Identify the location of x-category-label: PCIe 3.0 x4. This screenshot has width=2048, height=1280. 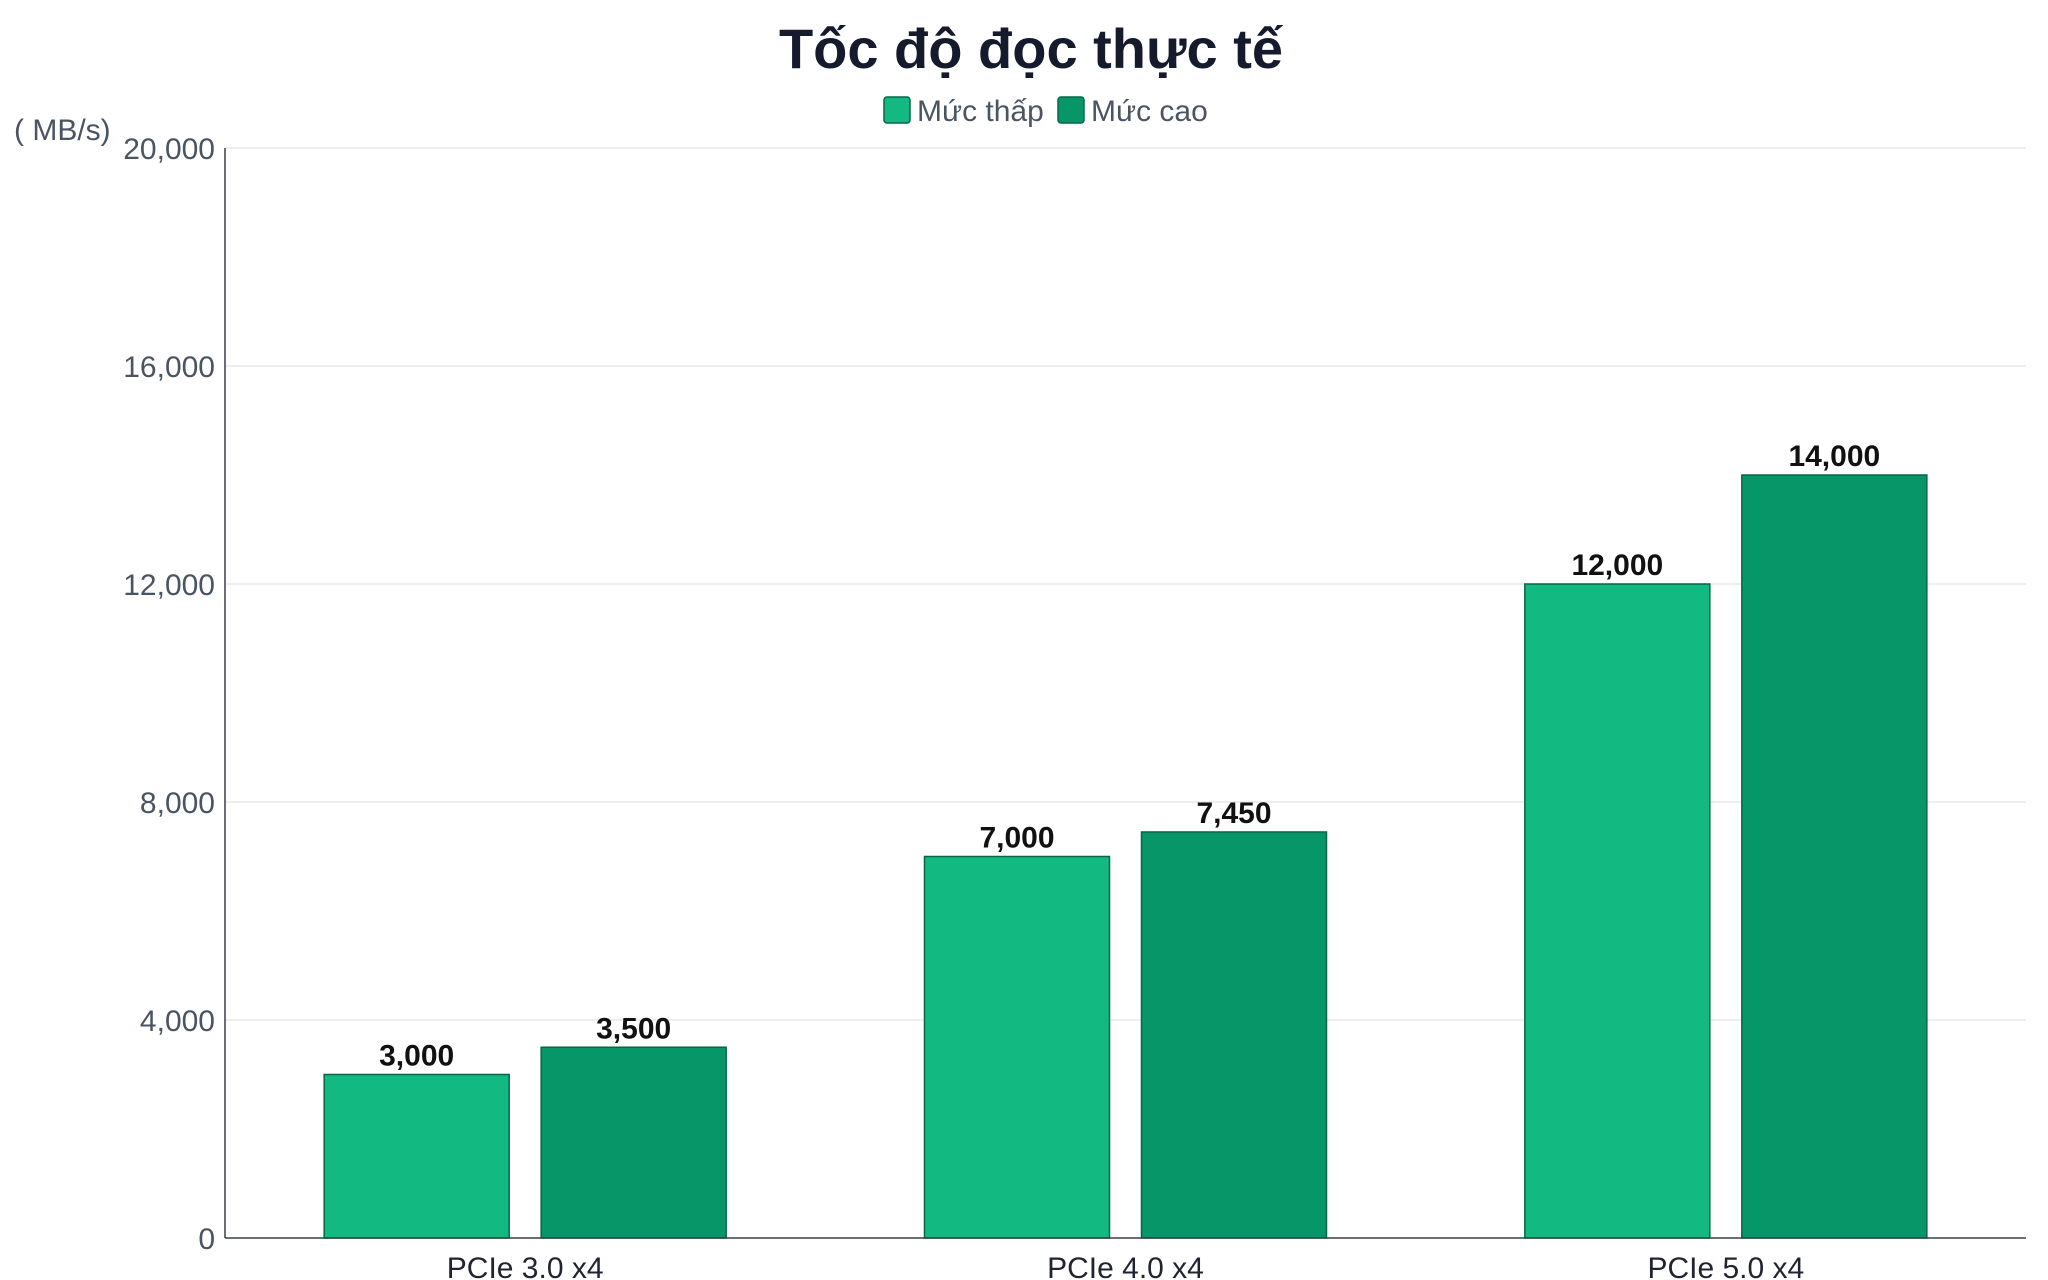
(525, 1266).